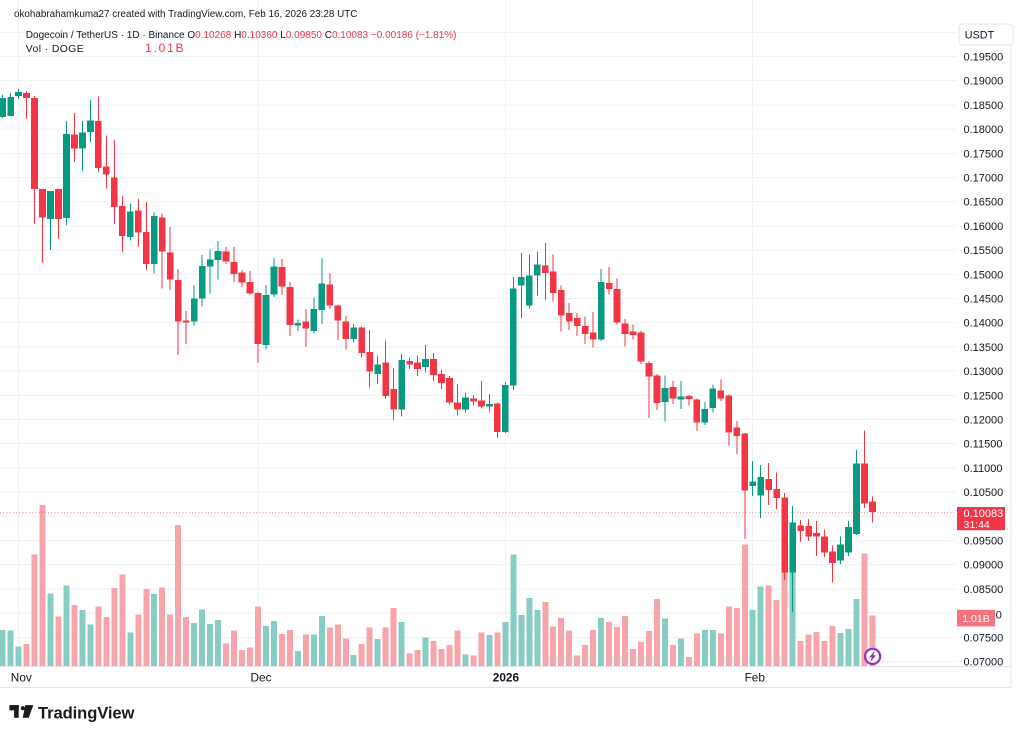  Describe the element at coordinates (980, 35) in the screenshot. I see `svg-text: USDT` at that location.